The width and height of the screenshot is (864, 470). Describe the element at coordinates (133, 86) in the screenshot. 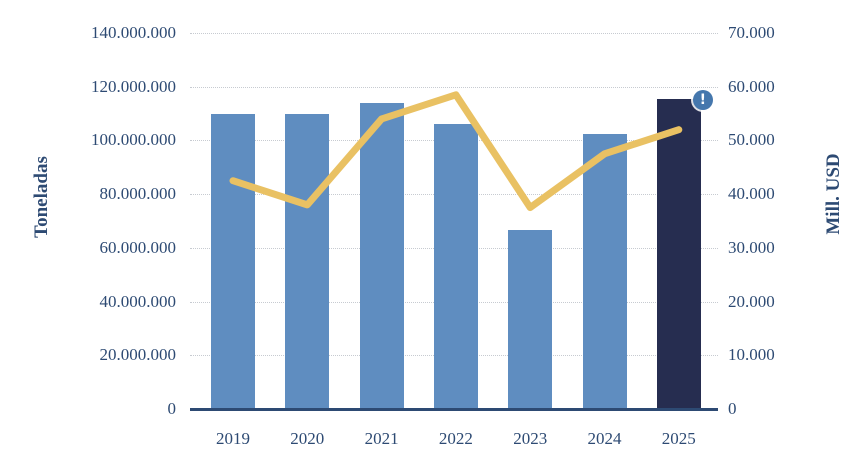

I see `left-axis-tick-label: 120.000.000` at that location.